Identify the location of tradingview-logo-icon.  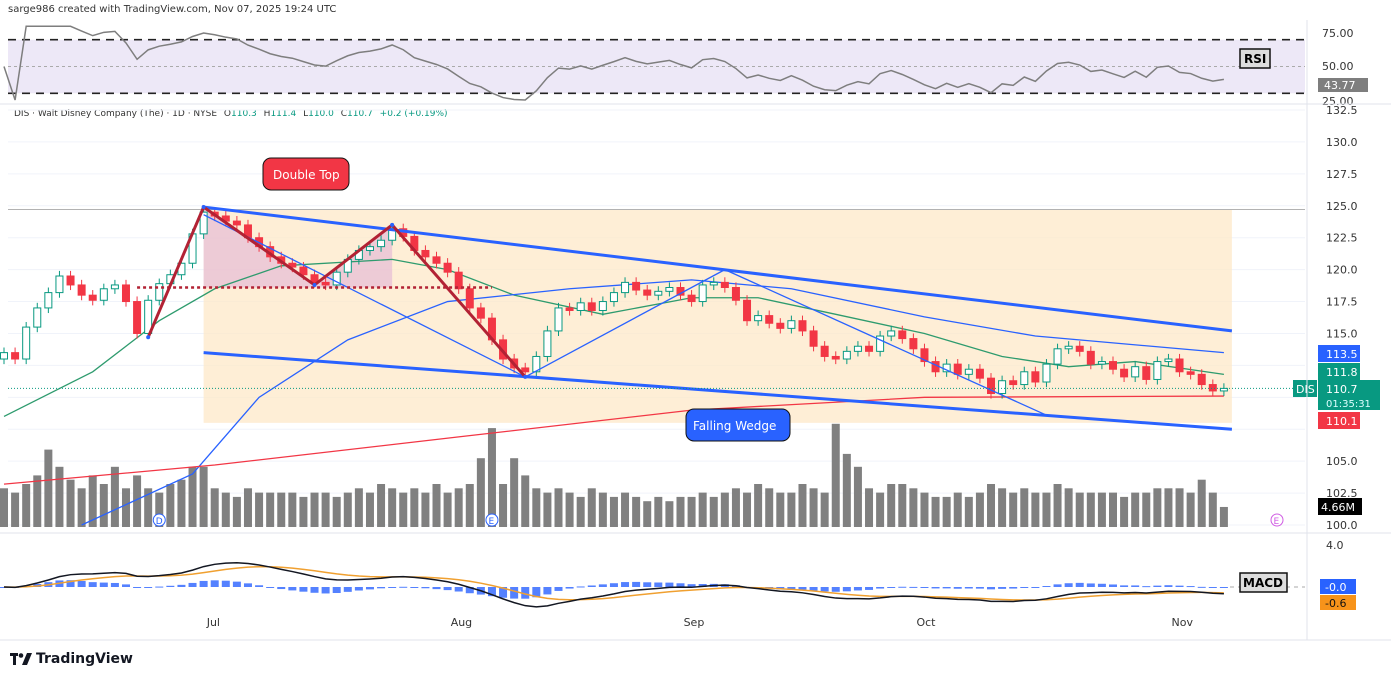
(21, 659).